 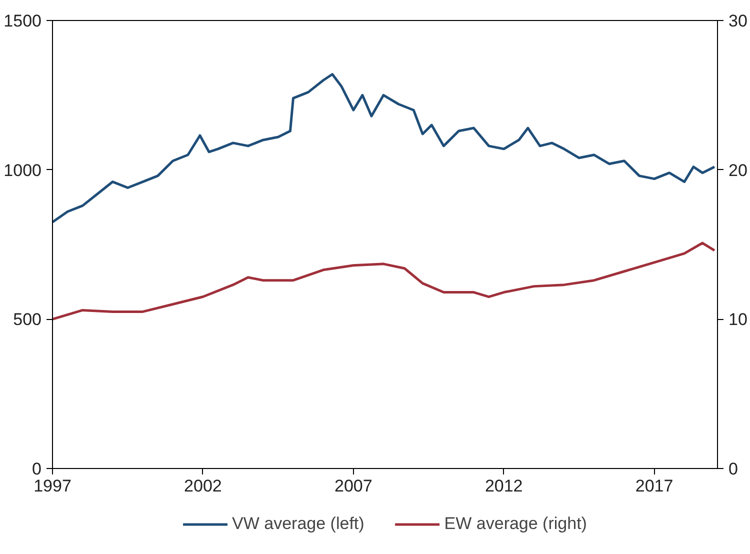 I want to click on line-series, so click(x=384, y=281).